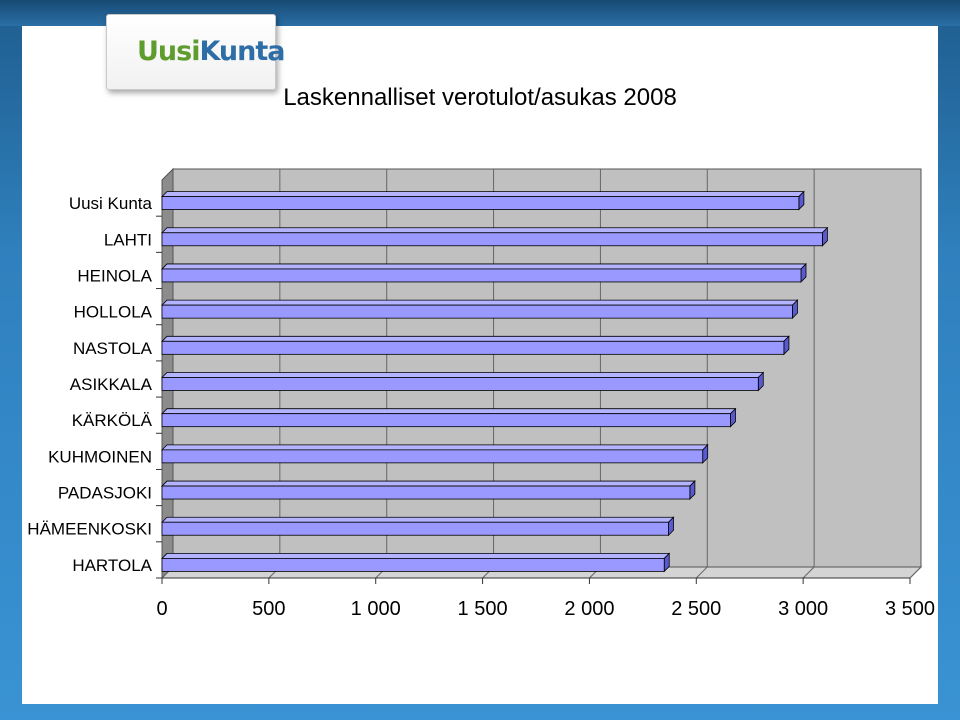 The height and width of the screenshot is (720, 960). Describe the element at coordinates (113, 312) in the screenshot. I see `category-label: HOLLOLA` at that location.